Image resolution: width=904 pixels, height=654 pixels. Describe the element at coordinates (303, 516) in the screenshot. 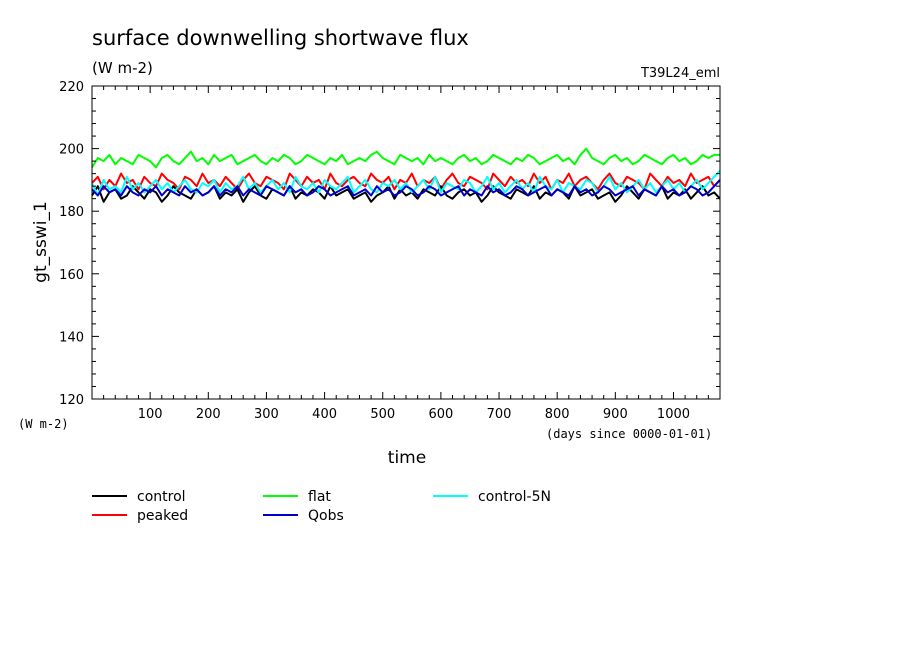

I see `legend-item-qobs: Qobs` at that location.